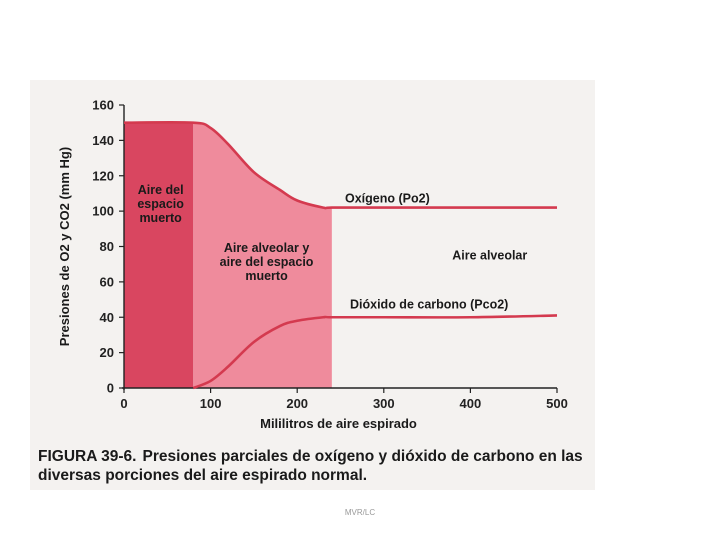 The image size is (720, 540). I want to click on x-axis-title: Mililitros de aire espirado, so click(338, 423).